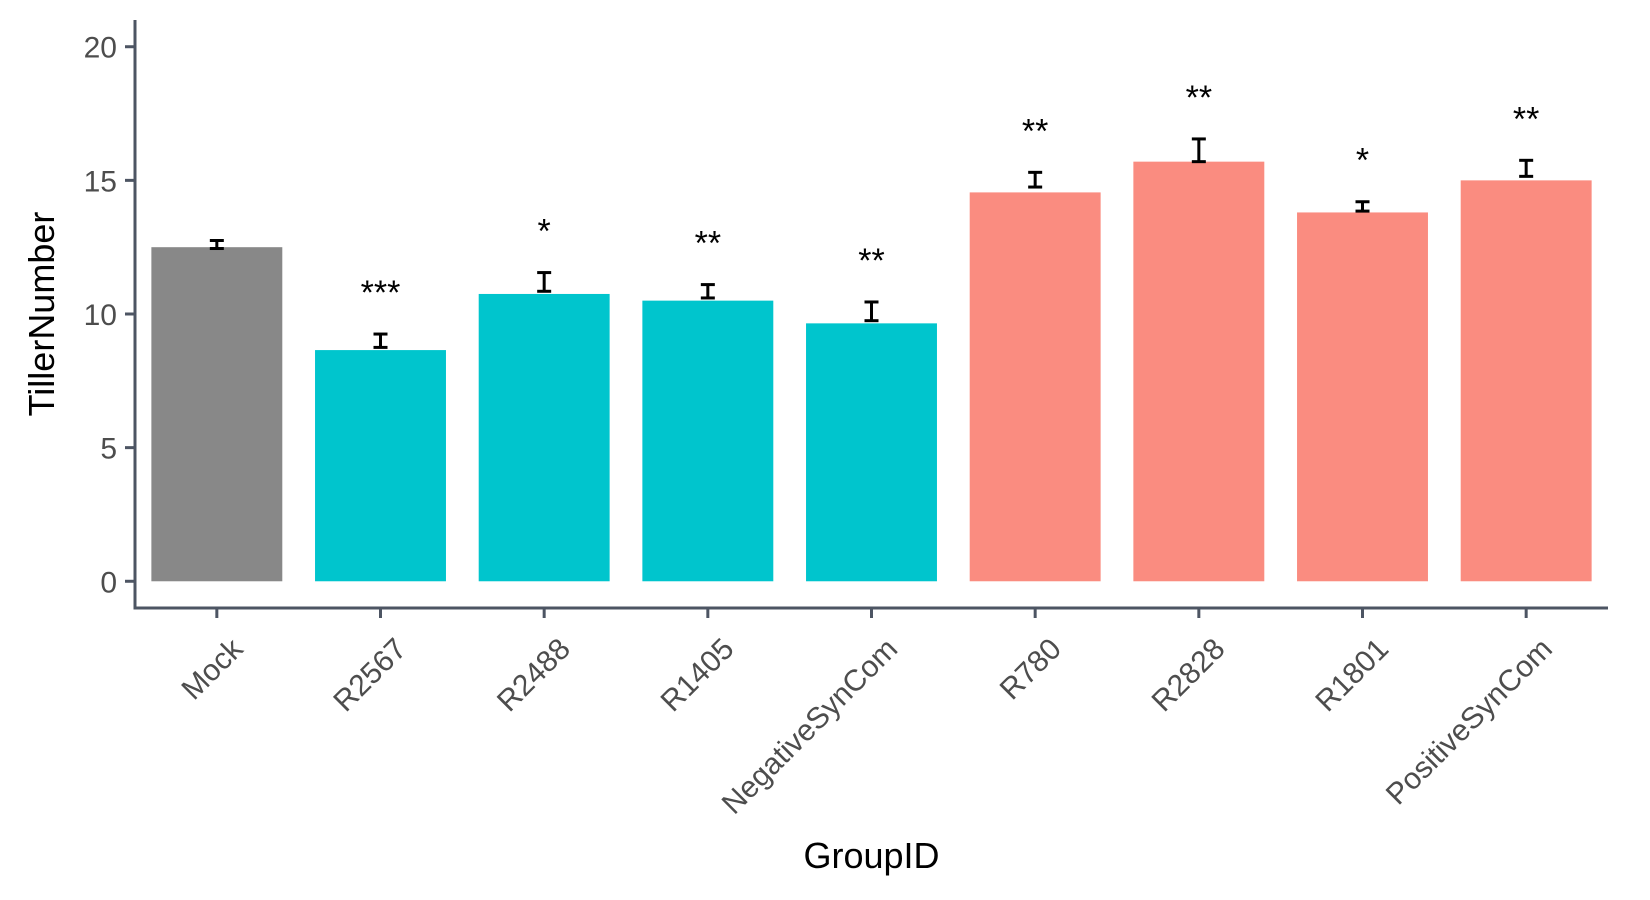  Describe the element at coordinates (707, 291) in the screenshot. I see `error-bar-R1405` at that location.